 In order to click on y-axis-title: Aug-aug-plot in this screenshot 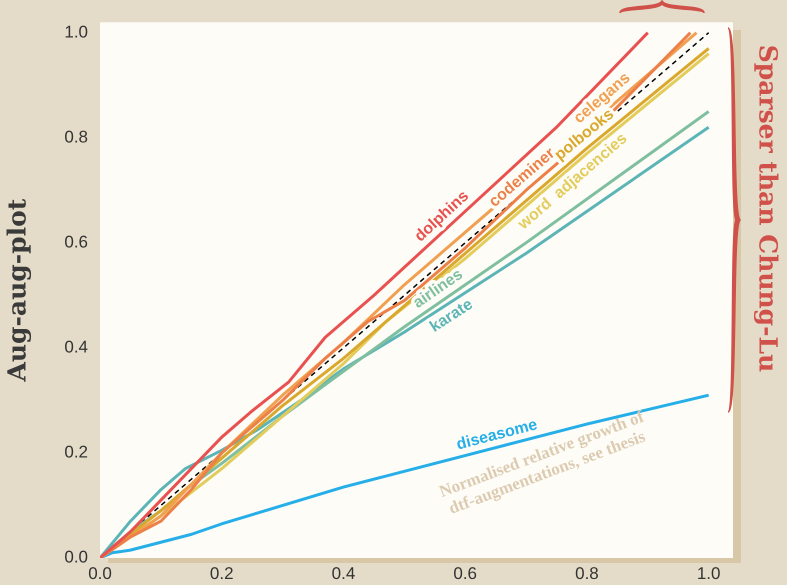, I will do `click(17, 290)`.